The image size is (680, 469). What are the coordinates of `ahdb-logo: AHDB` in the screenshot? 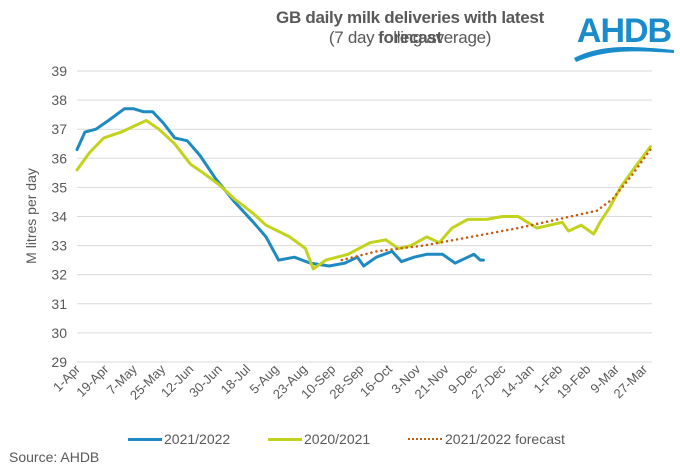 It's located at (624, 37).